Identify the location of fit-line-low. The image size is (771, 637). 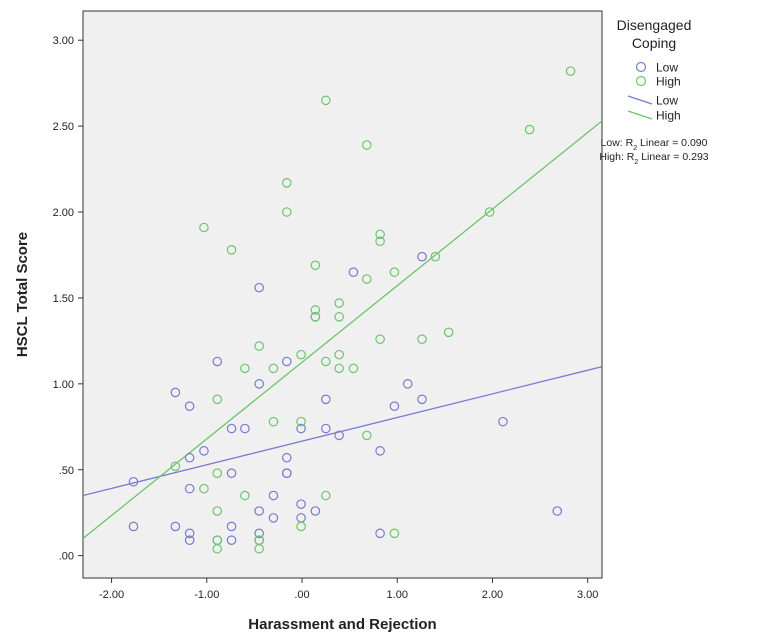
(342, 431).